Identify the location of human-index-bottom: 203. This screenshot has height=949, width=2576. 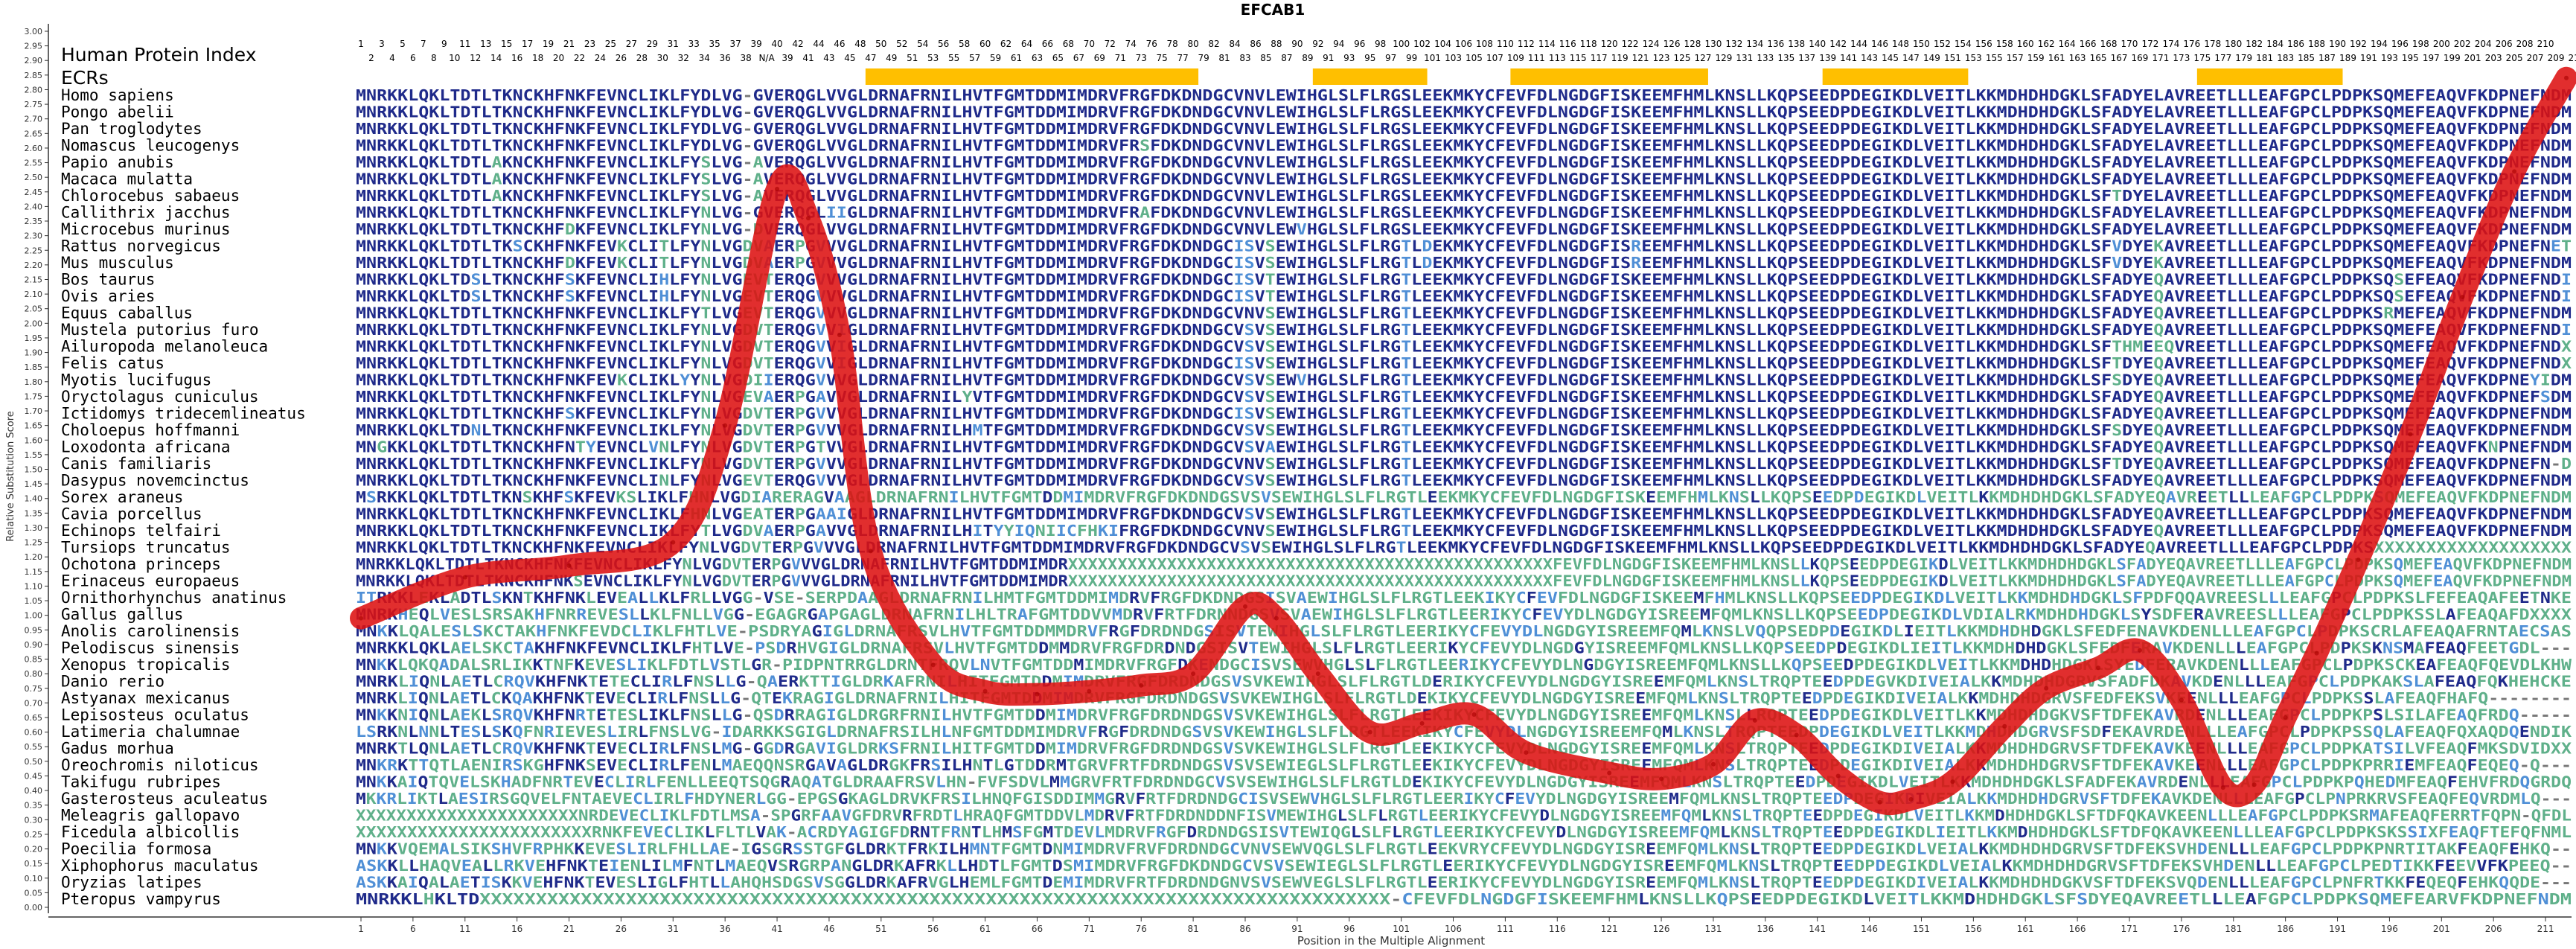
(2493, 58).